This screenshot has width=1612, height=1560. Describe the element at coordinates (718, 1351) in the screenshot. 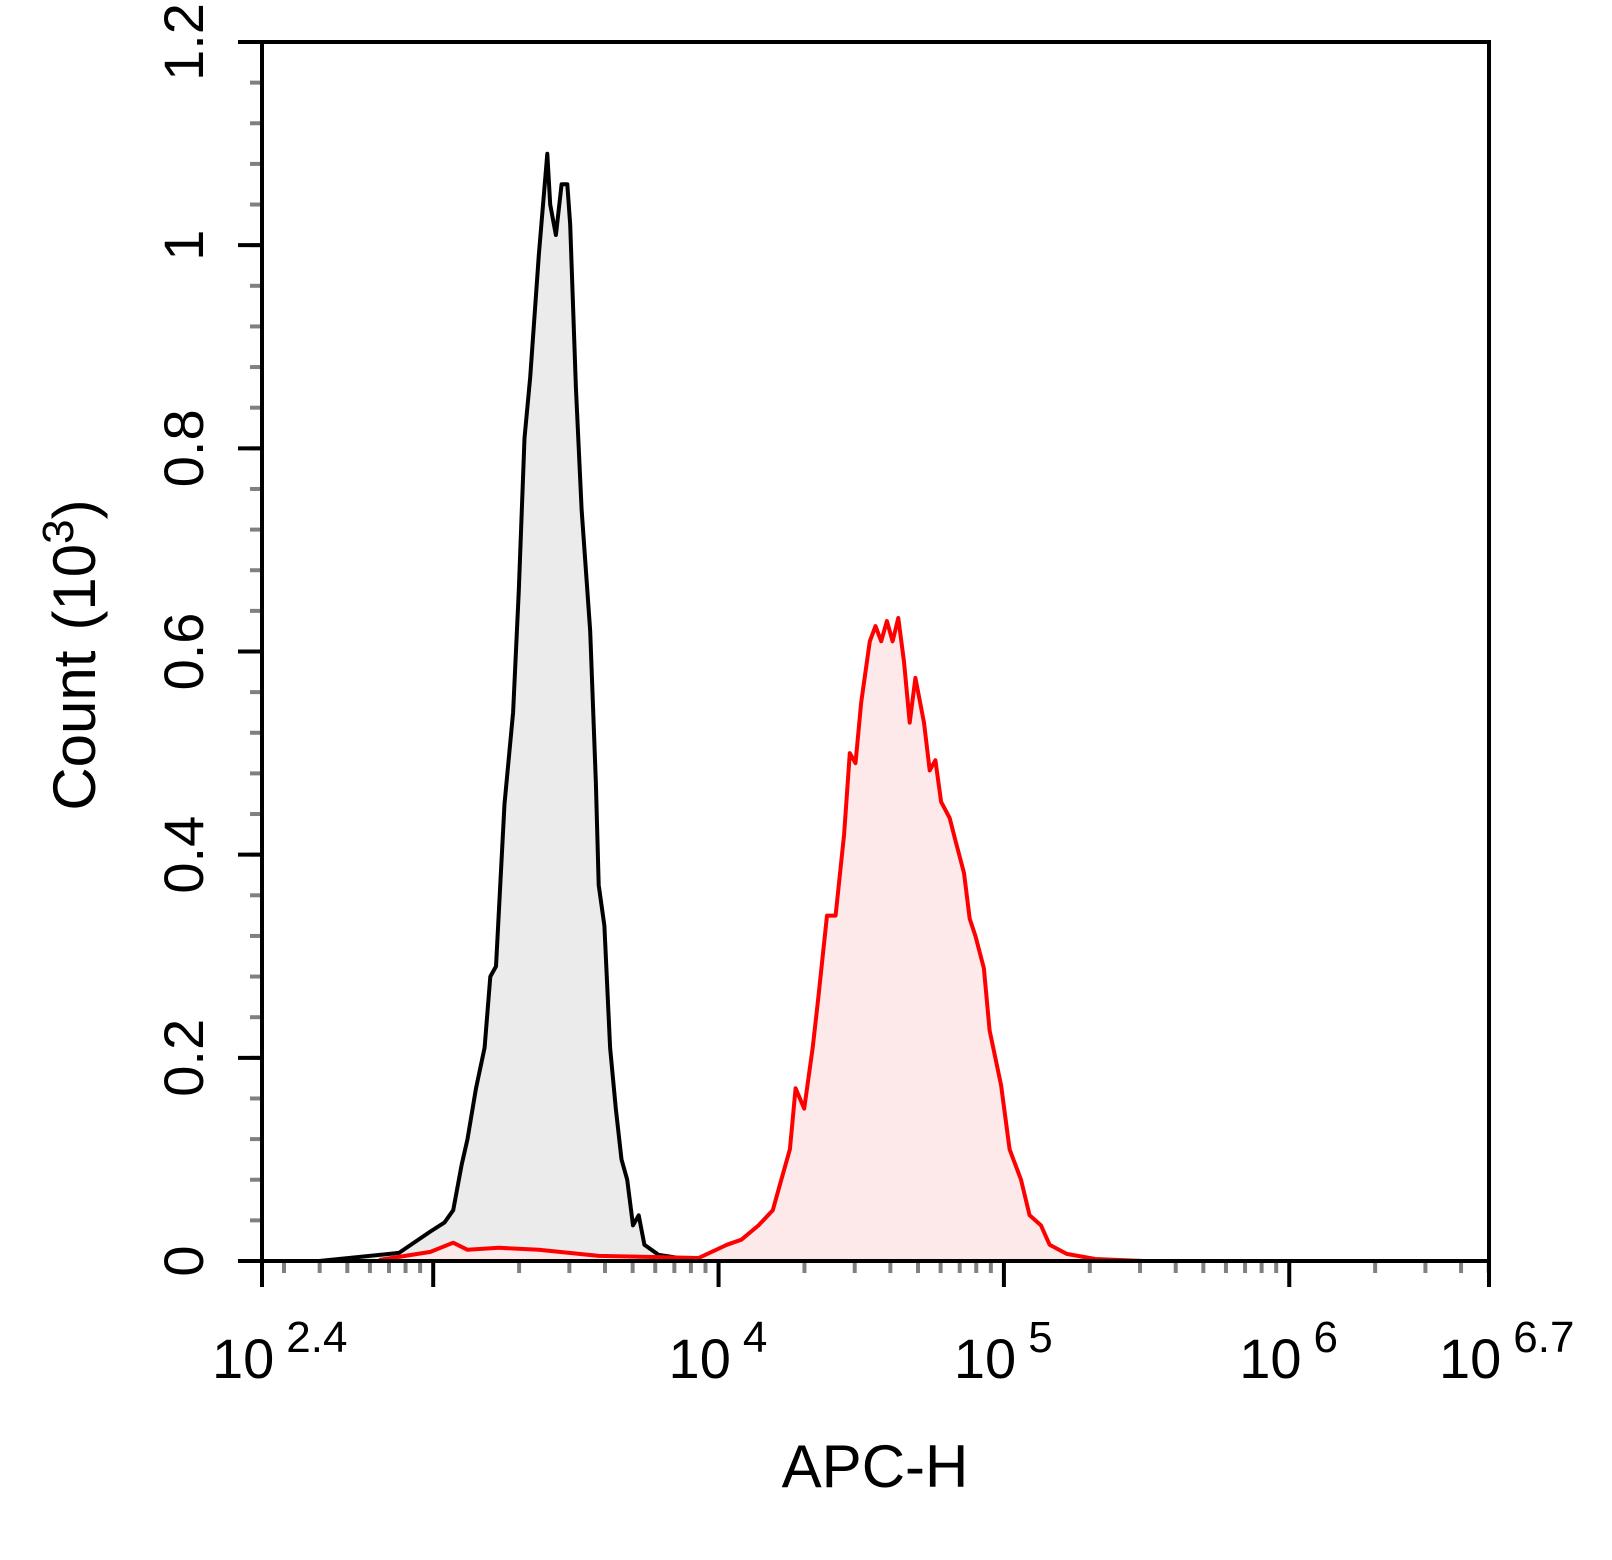

I see `x-tick-label: 10 4` at that location.